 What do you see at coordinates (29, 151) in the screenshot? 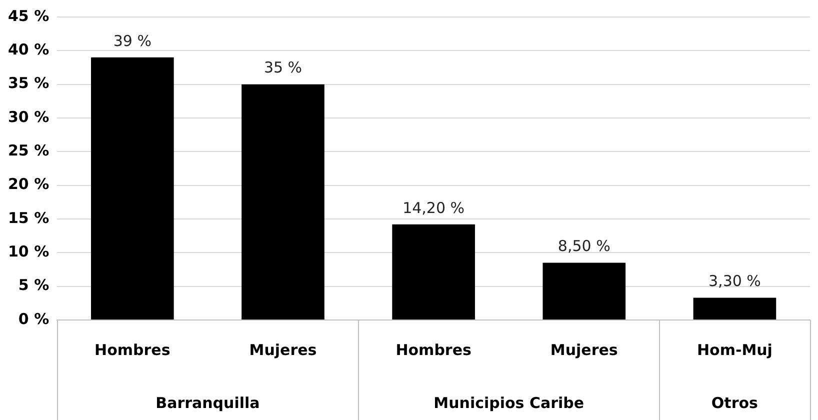
I see `y-tick-label: 25 %` at bounding box center [29, 151].